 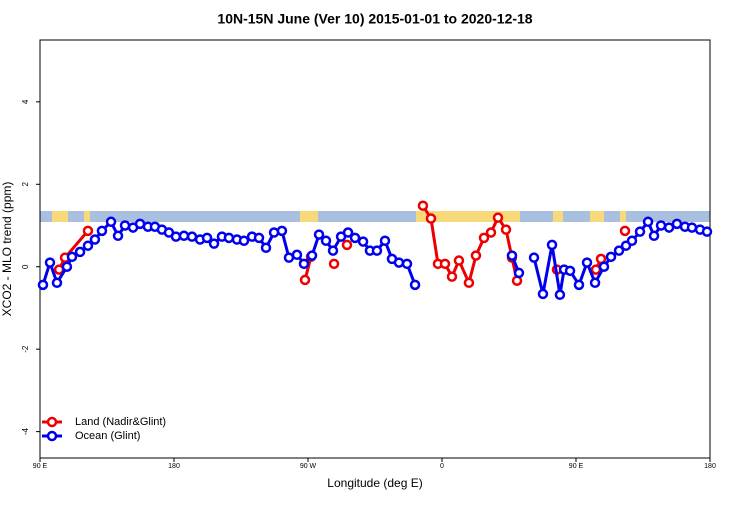 What do you see at coordinates (442, 466) in the screenshot?
I see `x-tick-label: 0` at bounding box center [442, 466].